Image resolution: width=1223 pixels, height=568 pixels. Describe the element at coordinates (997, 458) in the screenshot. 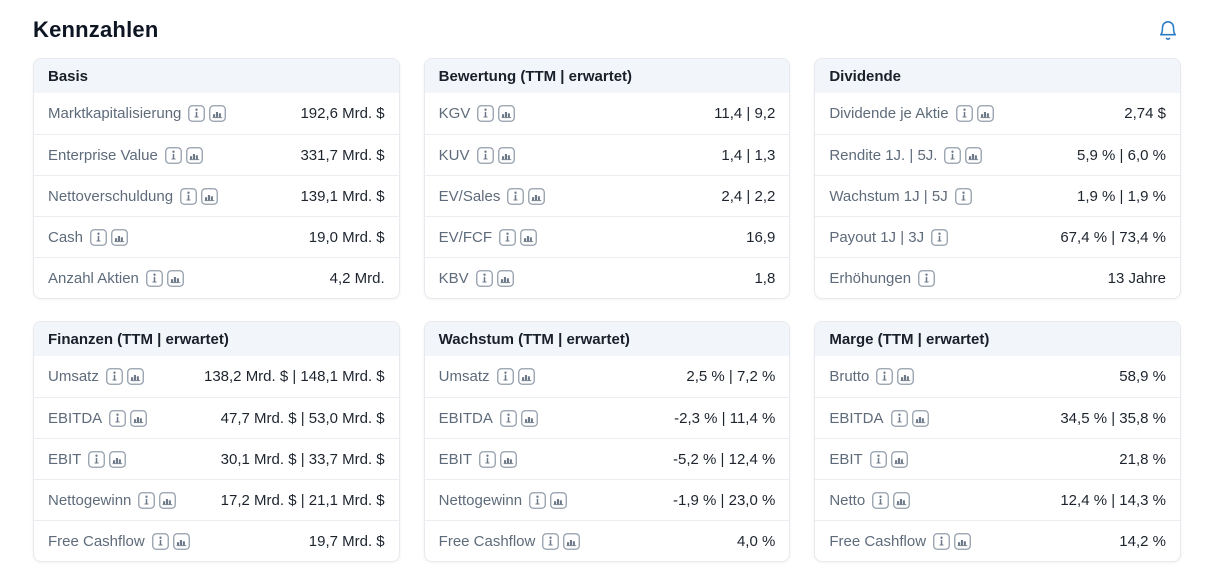

I see `metric-row: EBIT 21,8 %` at that location.